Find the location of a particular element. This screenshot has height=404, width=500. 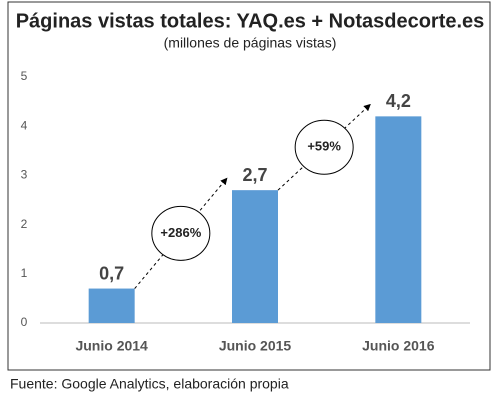

x-tick-label: Junio 2016 is located at coordinates (398, 346).